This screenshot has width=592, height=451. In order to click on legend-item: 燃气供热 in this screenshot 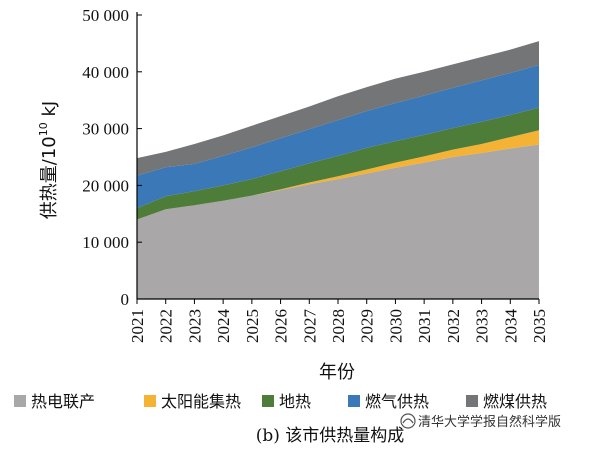, I will do `click(388, 401)`.